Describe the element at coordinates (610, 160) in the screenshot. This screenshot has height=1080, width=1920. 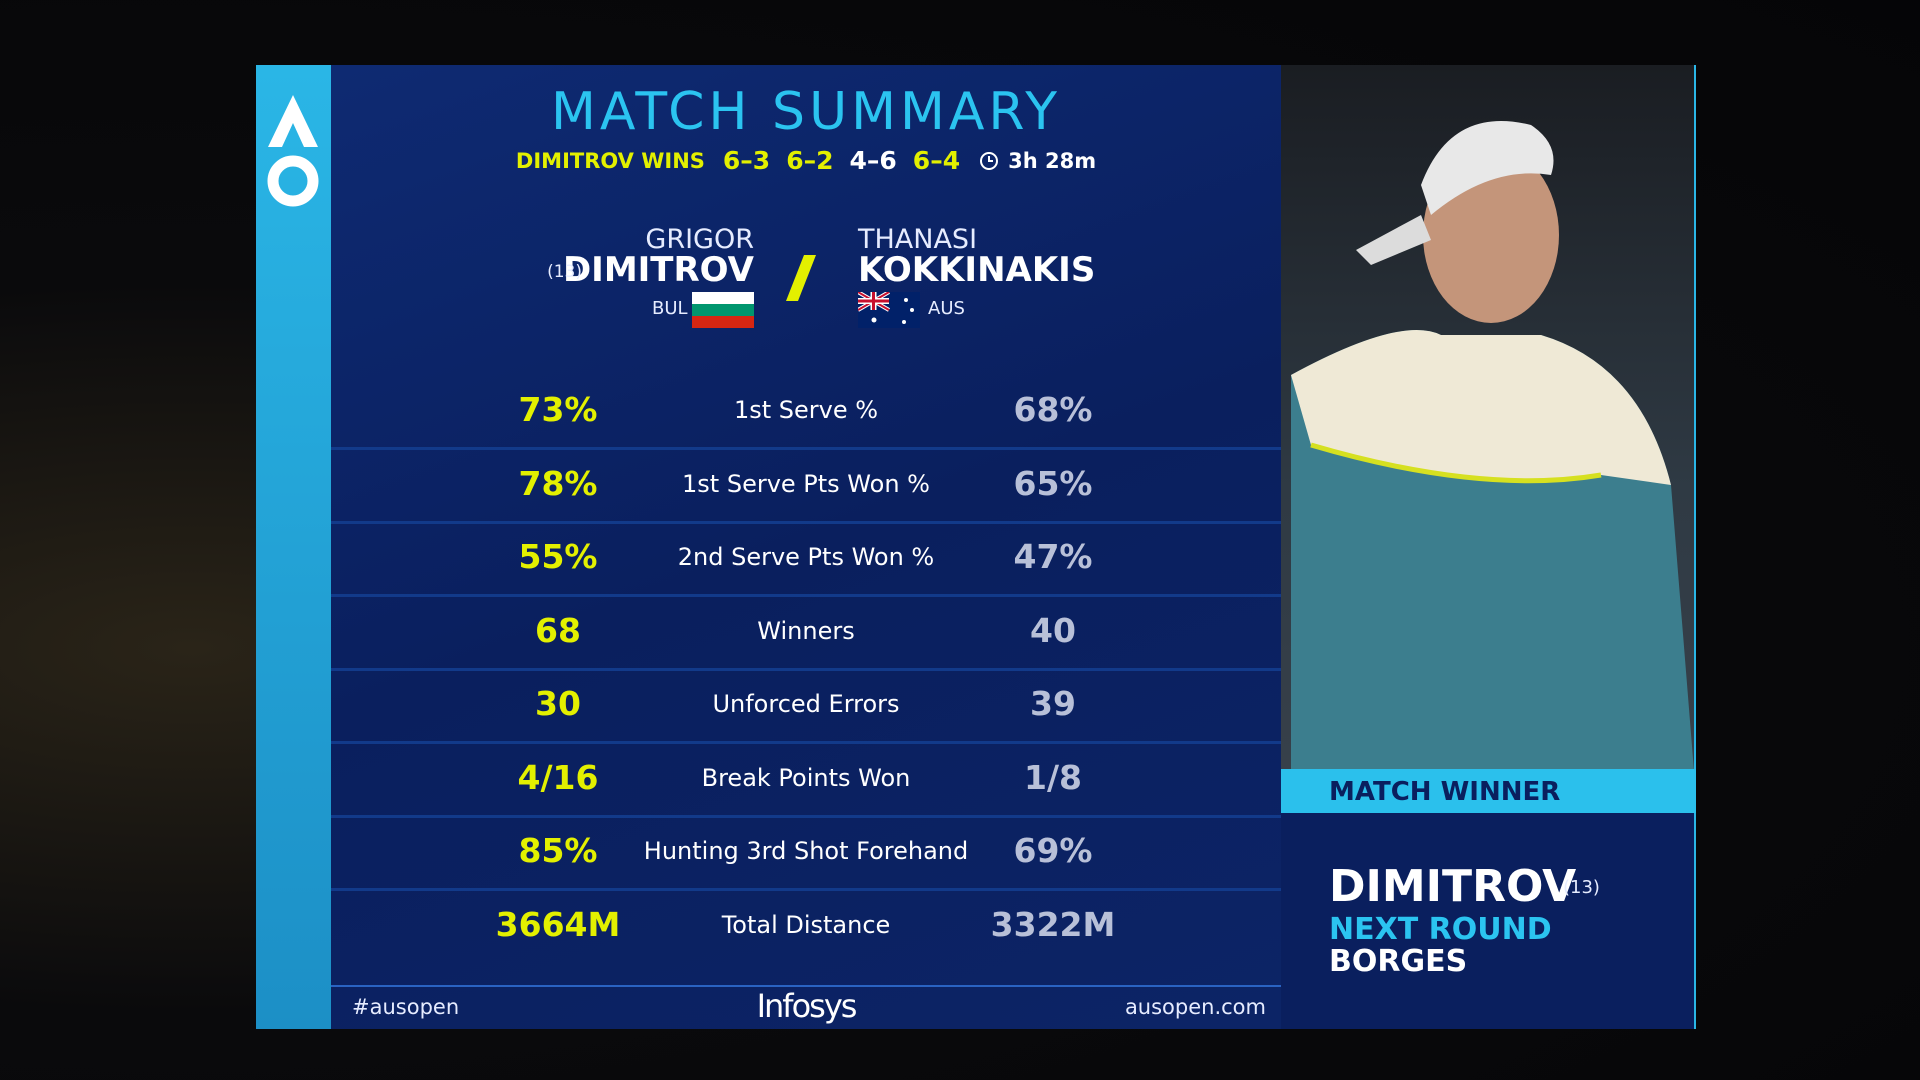
I see `result: DIMITROV WINS` at that location.